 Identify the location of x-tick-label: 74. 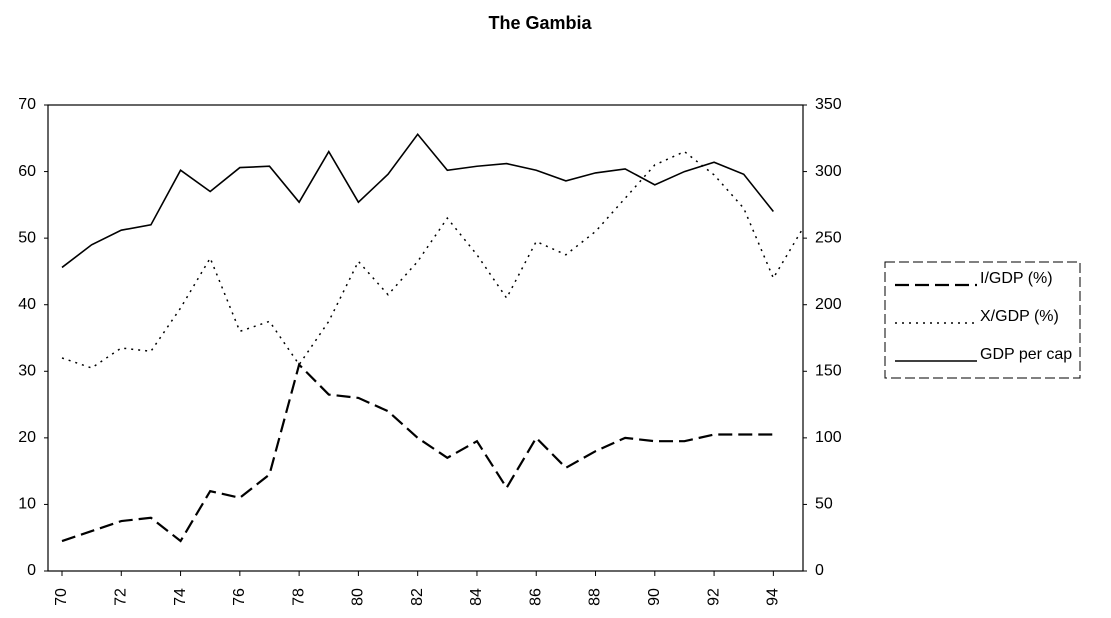
(180, 597).